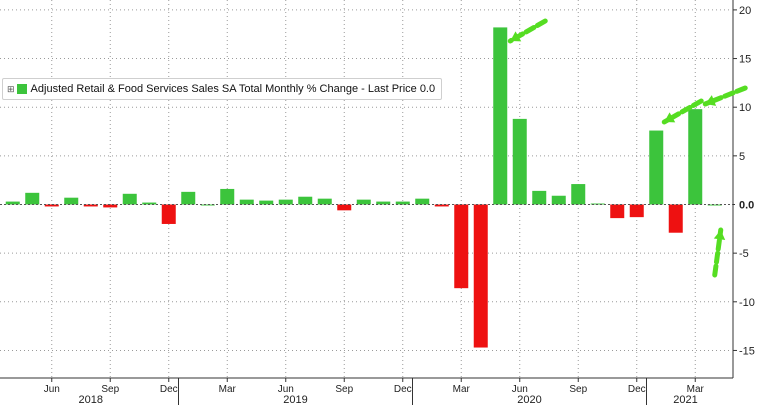 Image resolution: width=760 pixels, height=405 pixels. I want to click on y-tick-label: -10, so click(747, 303).